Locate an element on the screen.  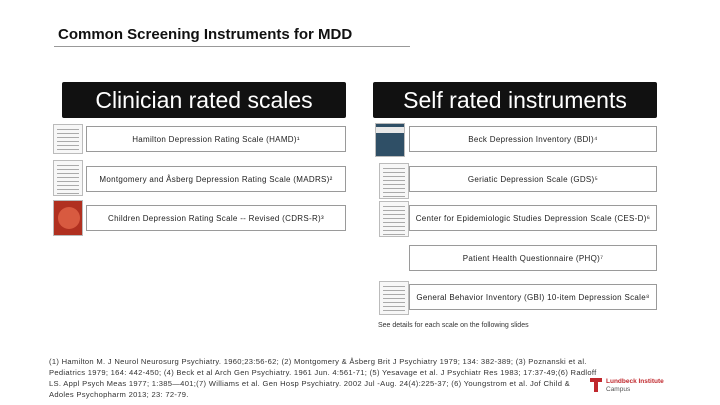
ces-d-document-thumbnail-icon is located at coordinates (394, 219).